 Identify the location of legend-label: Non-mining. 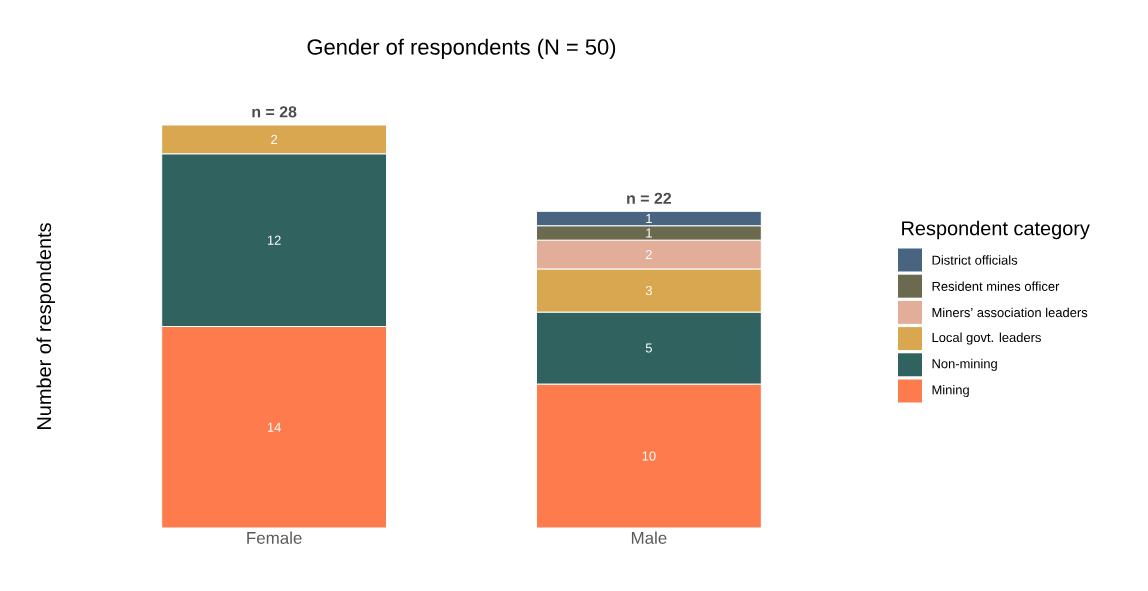
(964, 364).